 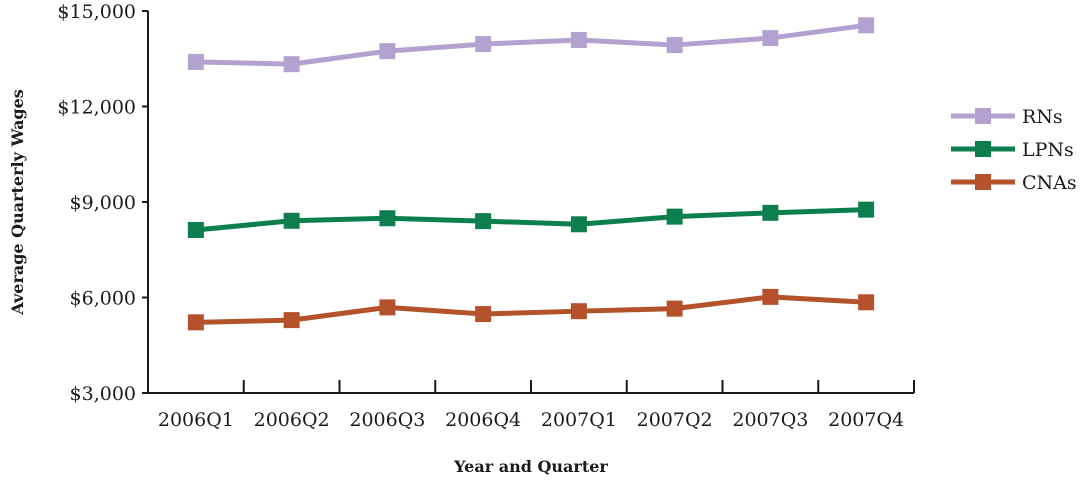 I want to click on series-line-cnas, so click(x=531, y=309).